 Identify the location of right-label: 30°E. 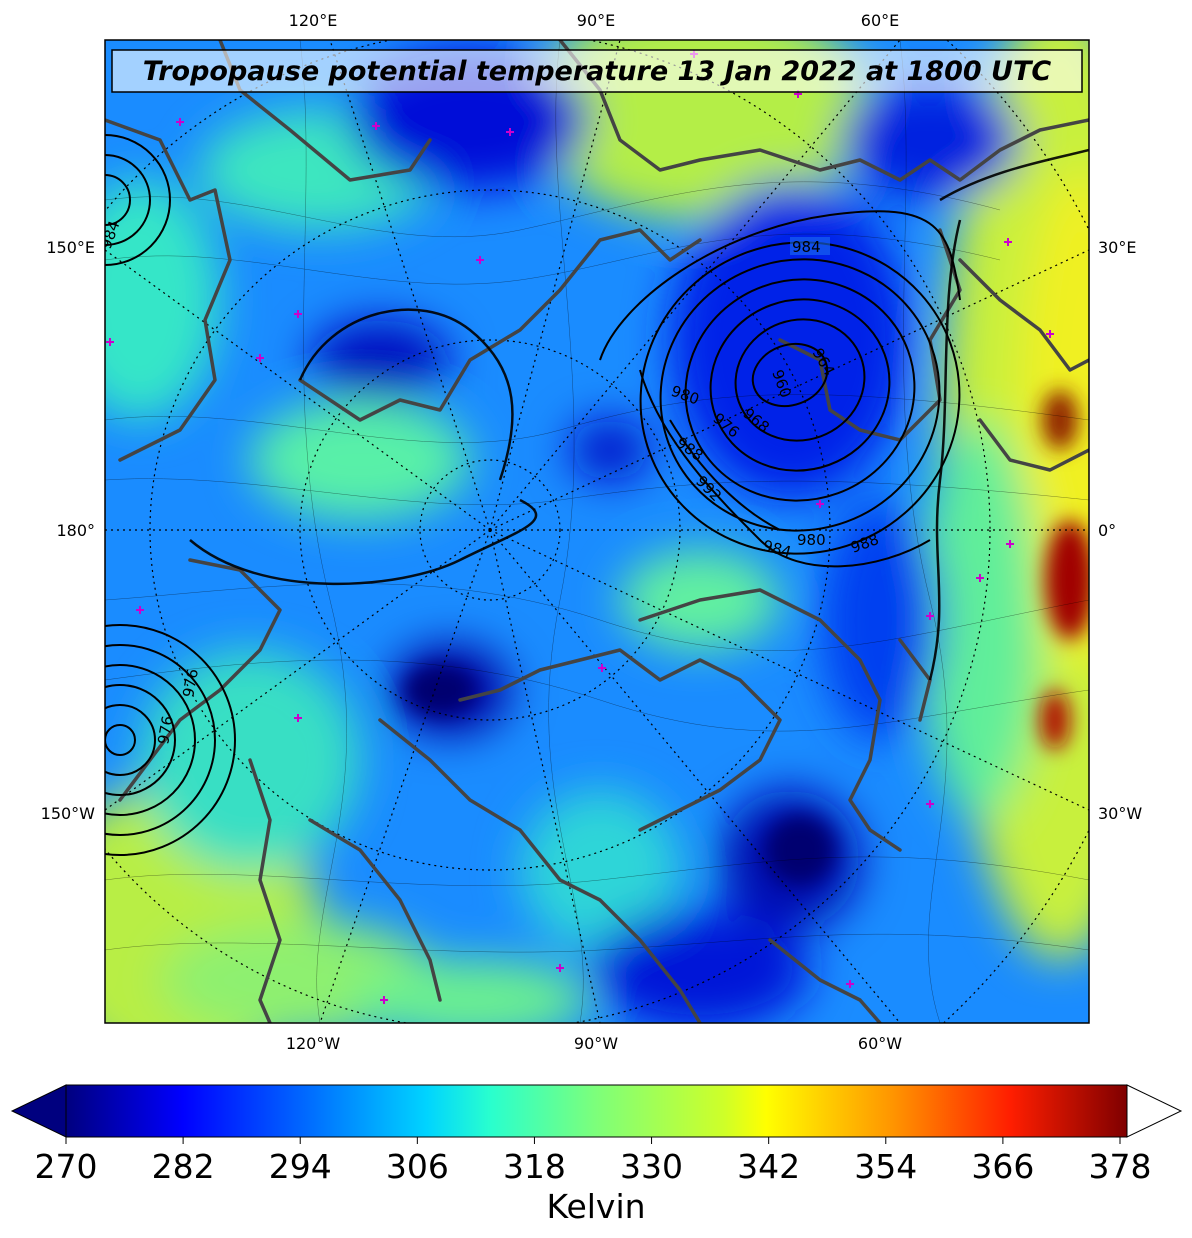
(1117, 247).